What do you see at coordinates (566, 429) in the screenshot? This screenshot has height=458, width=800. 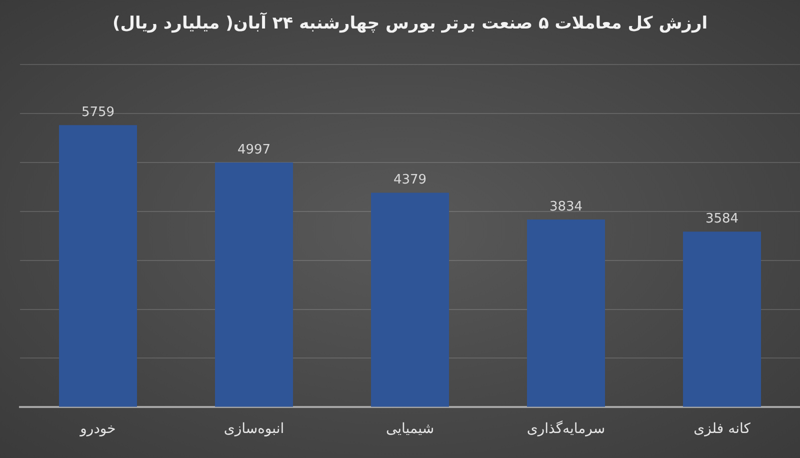 I see `x-tick-label: سرمایه‌گذاری` at bounding box center [566, 429].